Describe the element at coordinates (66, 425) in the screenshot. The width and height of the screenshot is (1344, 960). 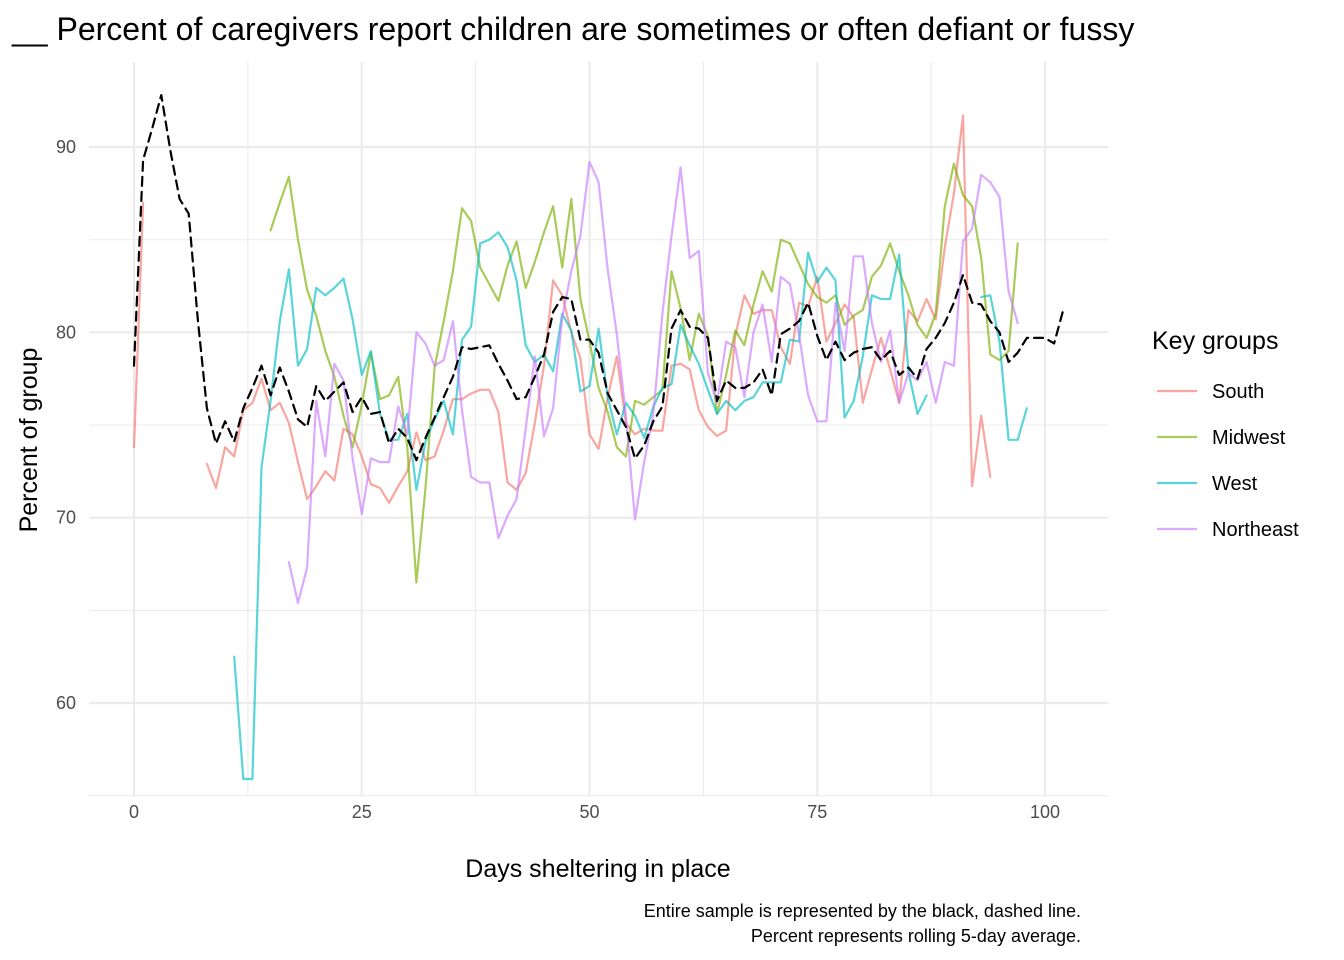
I see `y-axis-ticks: 60 70 80 90` at that location.